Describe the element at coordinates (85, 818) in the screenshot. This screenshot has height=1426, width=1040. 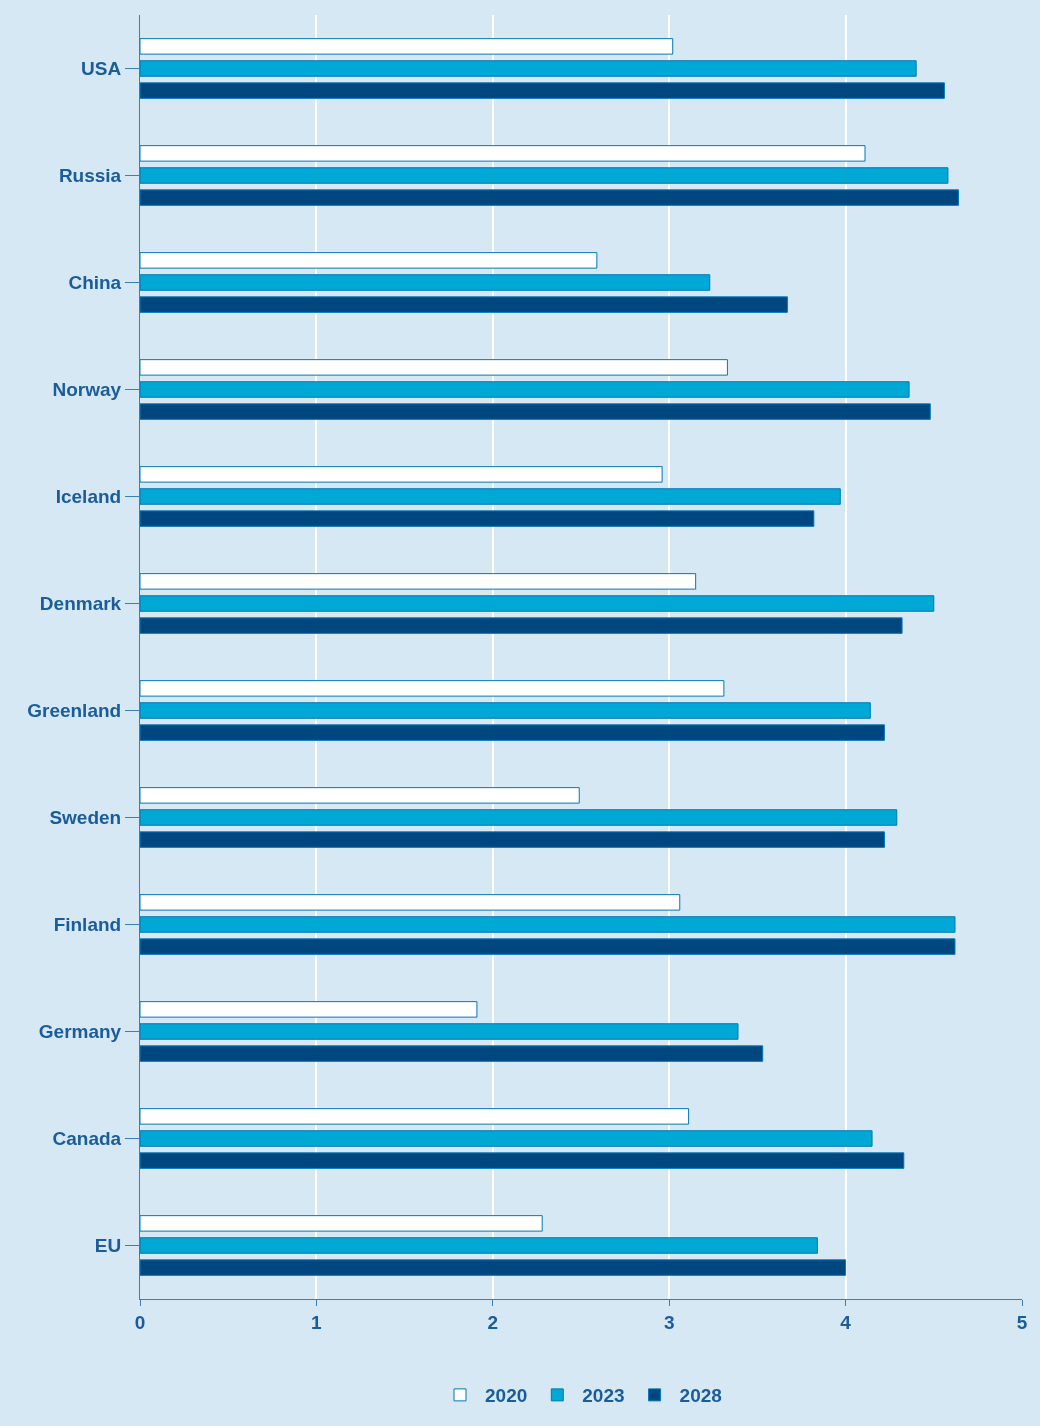
I see `y-tick-label: Sweden` at that location.